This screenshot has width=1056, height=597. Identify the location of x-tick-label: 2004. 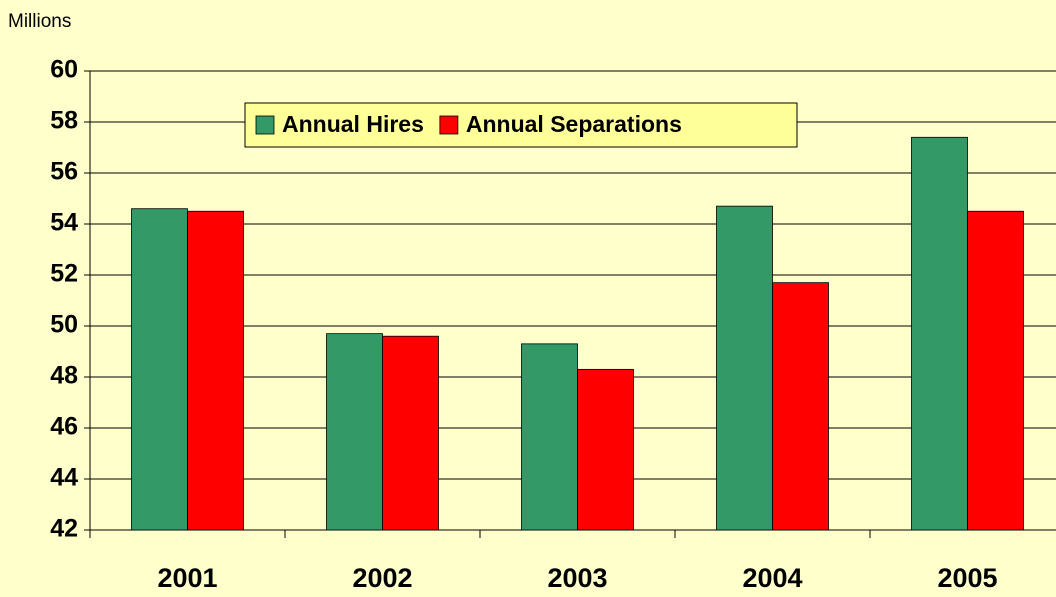
(772, 578).